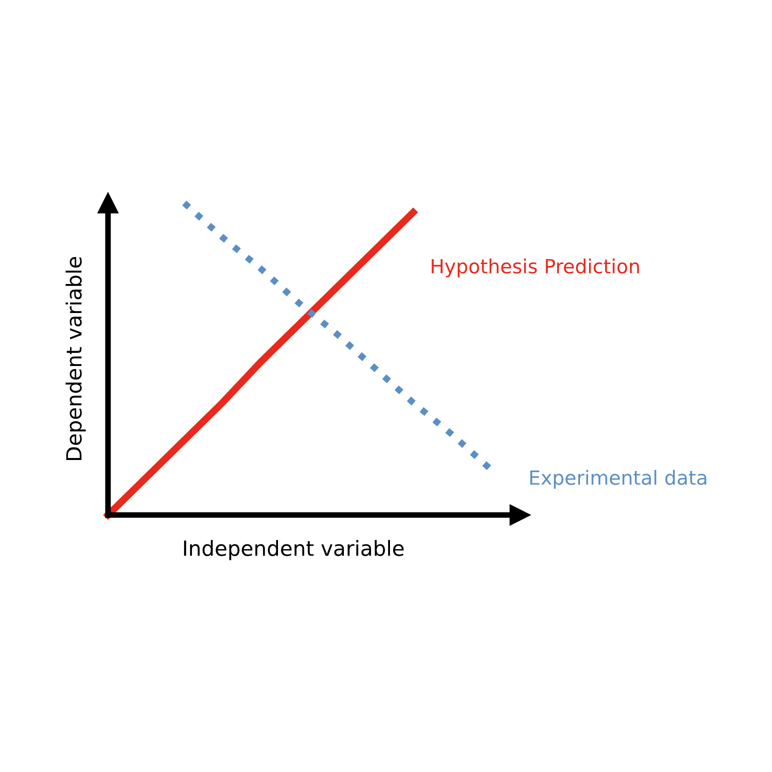  What do you see at coordinates (618, 479) in the screenshot?
I see `text: Experimental data` at bounding box center [618, 479].